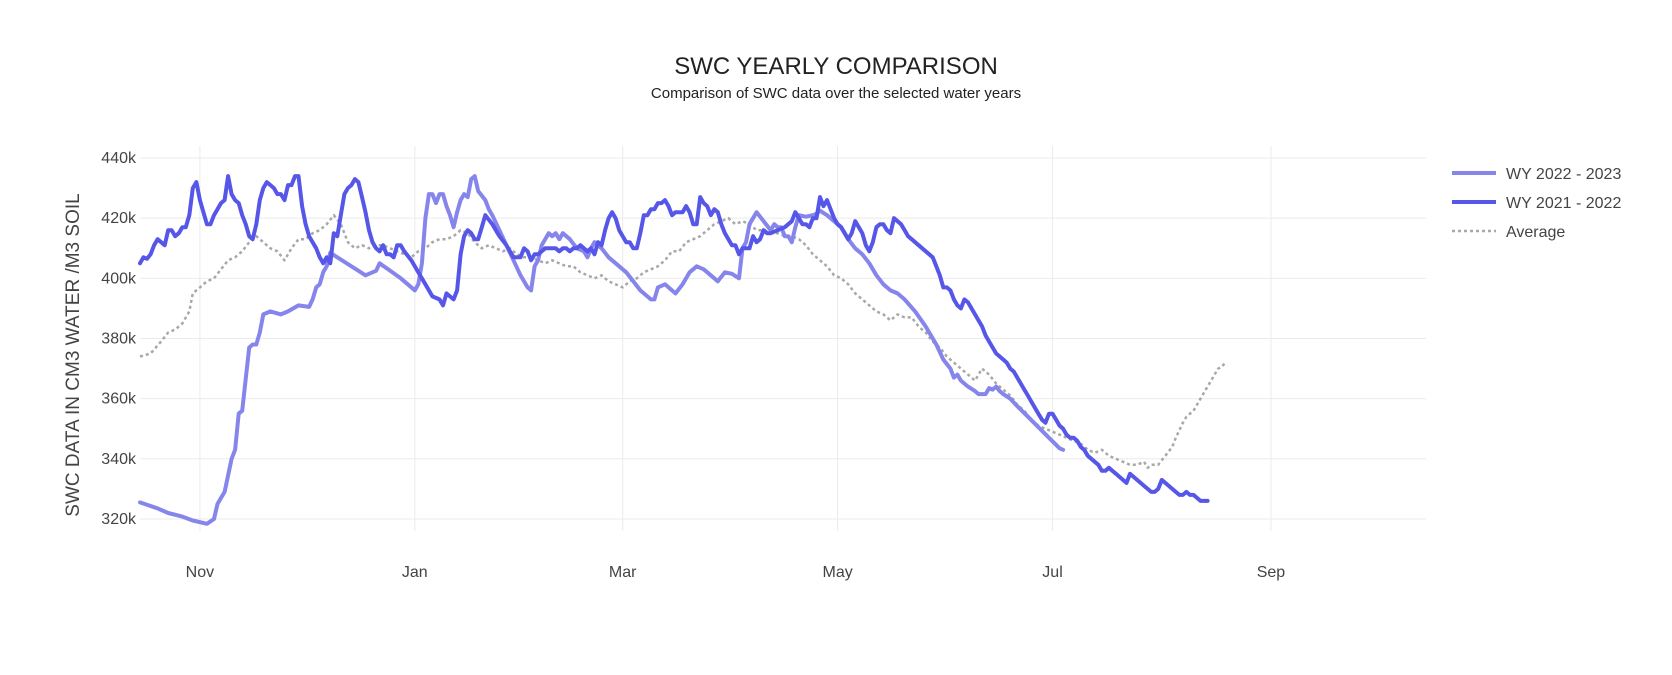 The height and width of the screenshot is (675, 1672). I want to click on y-tick-label: 420k, so click(119, 218).